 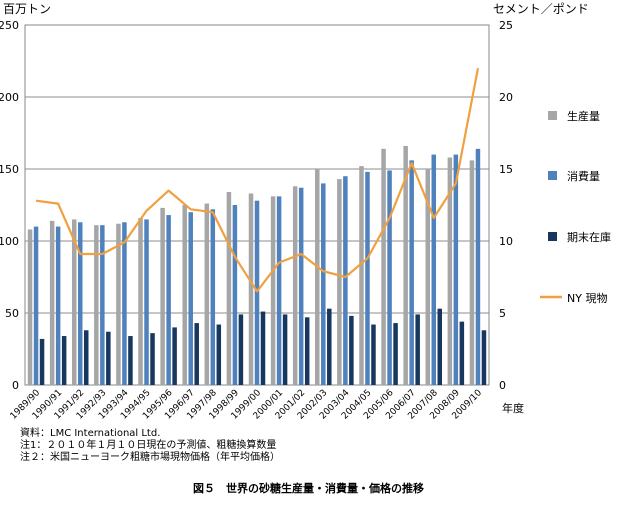 I want to click on legend-label-3: NY 現物, so click(x=587, y=298).